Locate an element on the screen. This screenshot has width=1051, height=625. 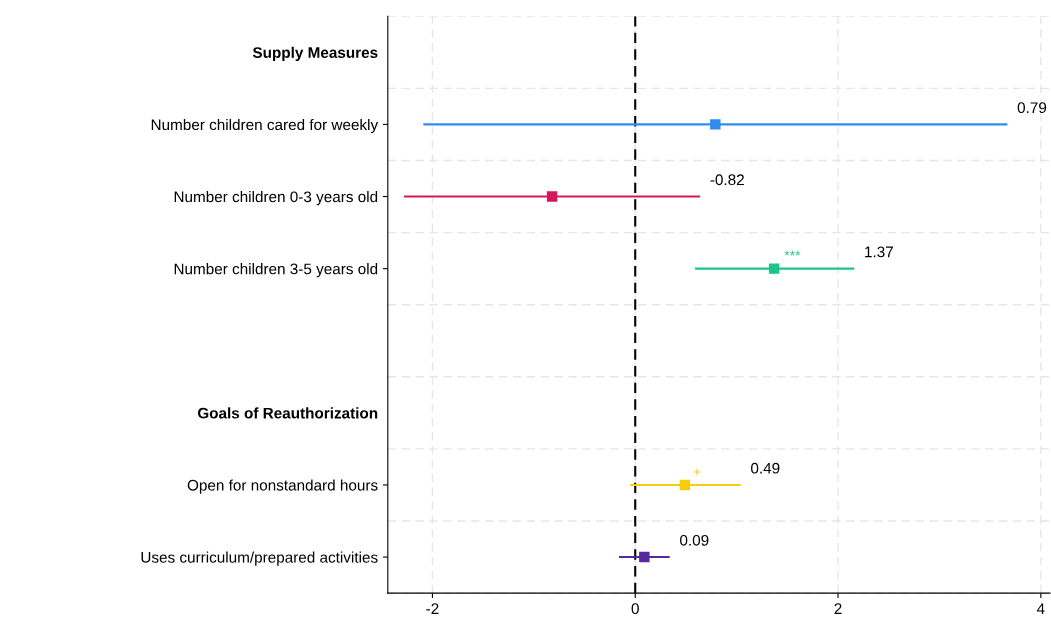
y-tick-label: Number children 0-3 years old is located at coordinates (276, 198).